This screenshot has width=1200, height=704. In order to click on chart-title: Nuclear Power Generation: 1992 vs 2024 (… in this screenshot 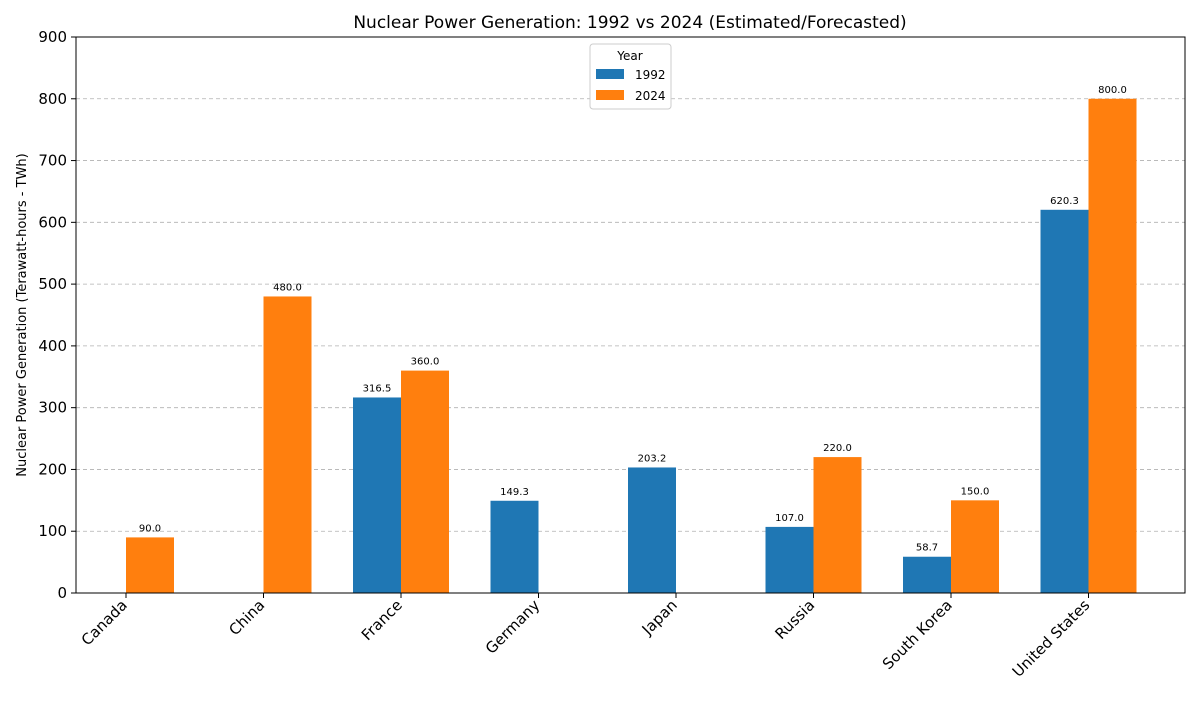, I will do `click(629, 23)`.